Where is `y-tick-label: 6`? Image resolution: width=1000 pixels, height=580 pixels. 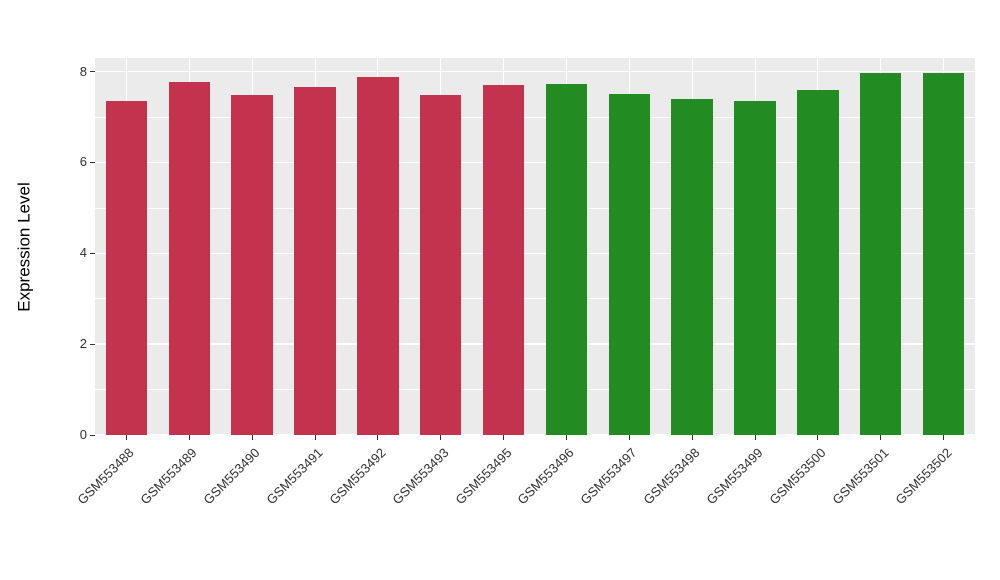
y-tick-label: 6 is located at coordinates (83, 162).